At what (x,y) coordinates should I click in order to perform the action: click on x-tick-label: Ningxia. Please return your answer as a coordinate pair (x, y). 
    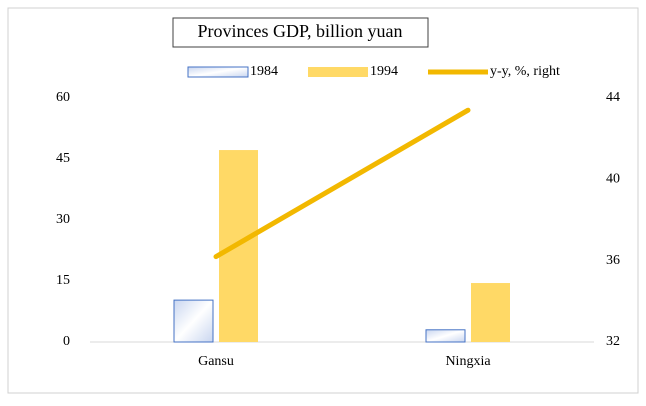
    Looking at the image, I should click on (468, 361).